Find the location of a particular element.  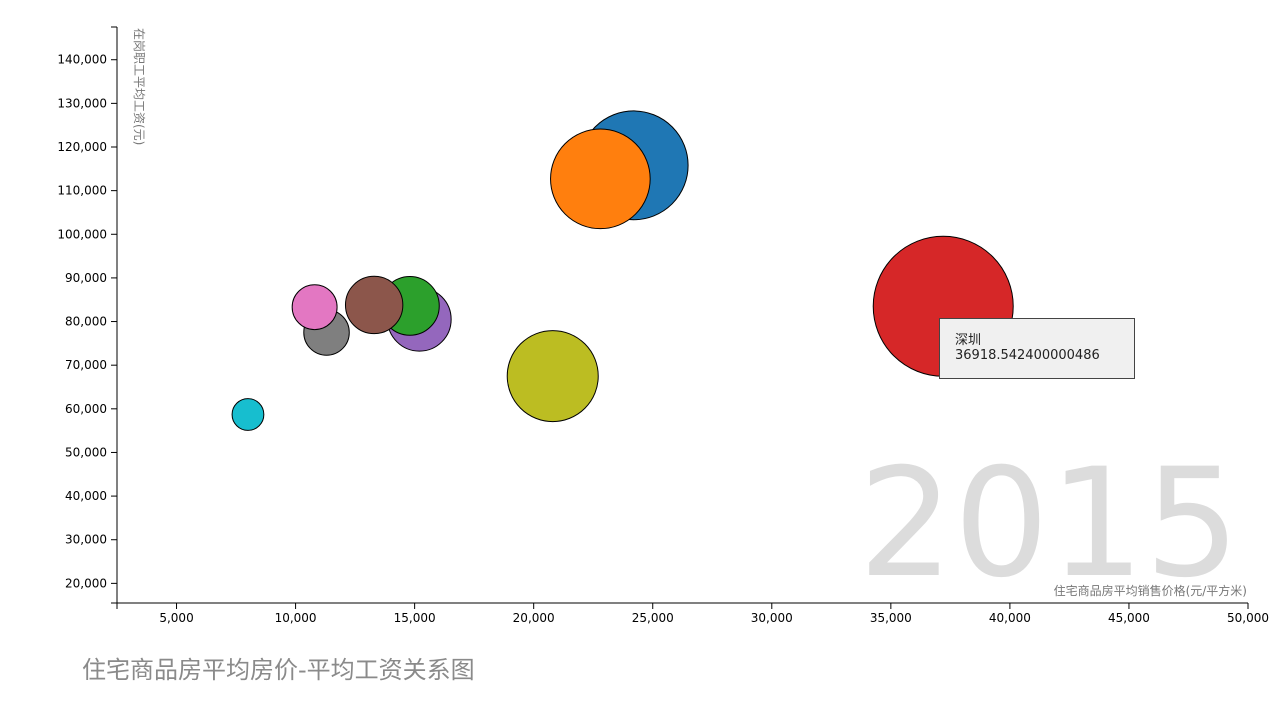

y-tick-label: 40,000 is located at coordinates (86, 496).